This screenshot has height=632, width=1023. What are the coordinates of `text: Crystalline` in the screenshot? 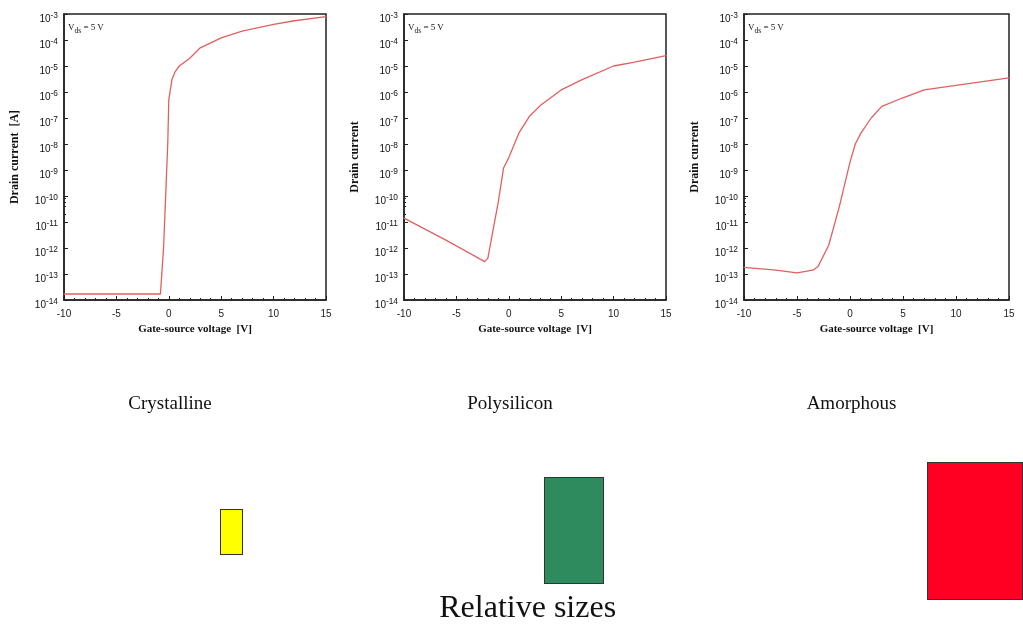 It's located at (170, 403).